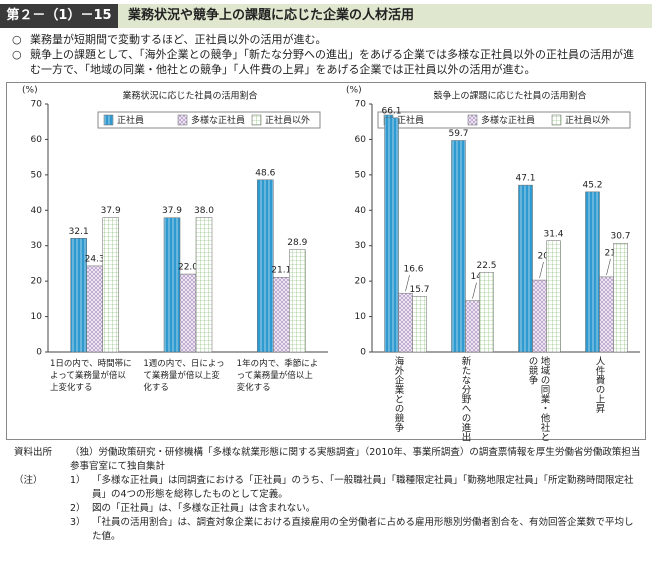  What do you see at coordinates (79, 232) in the screenshot?
I see `value-label: 32.1` at bounding box center [79, 232].